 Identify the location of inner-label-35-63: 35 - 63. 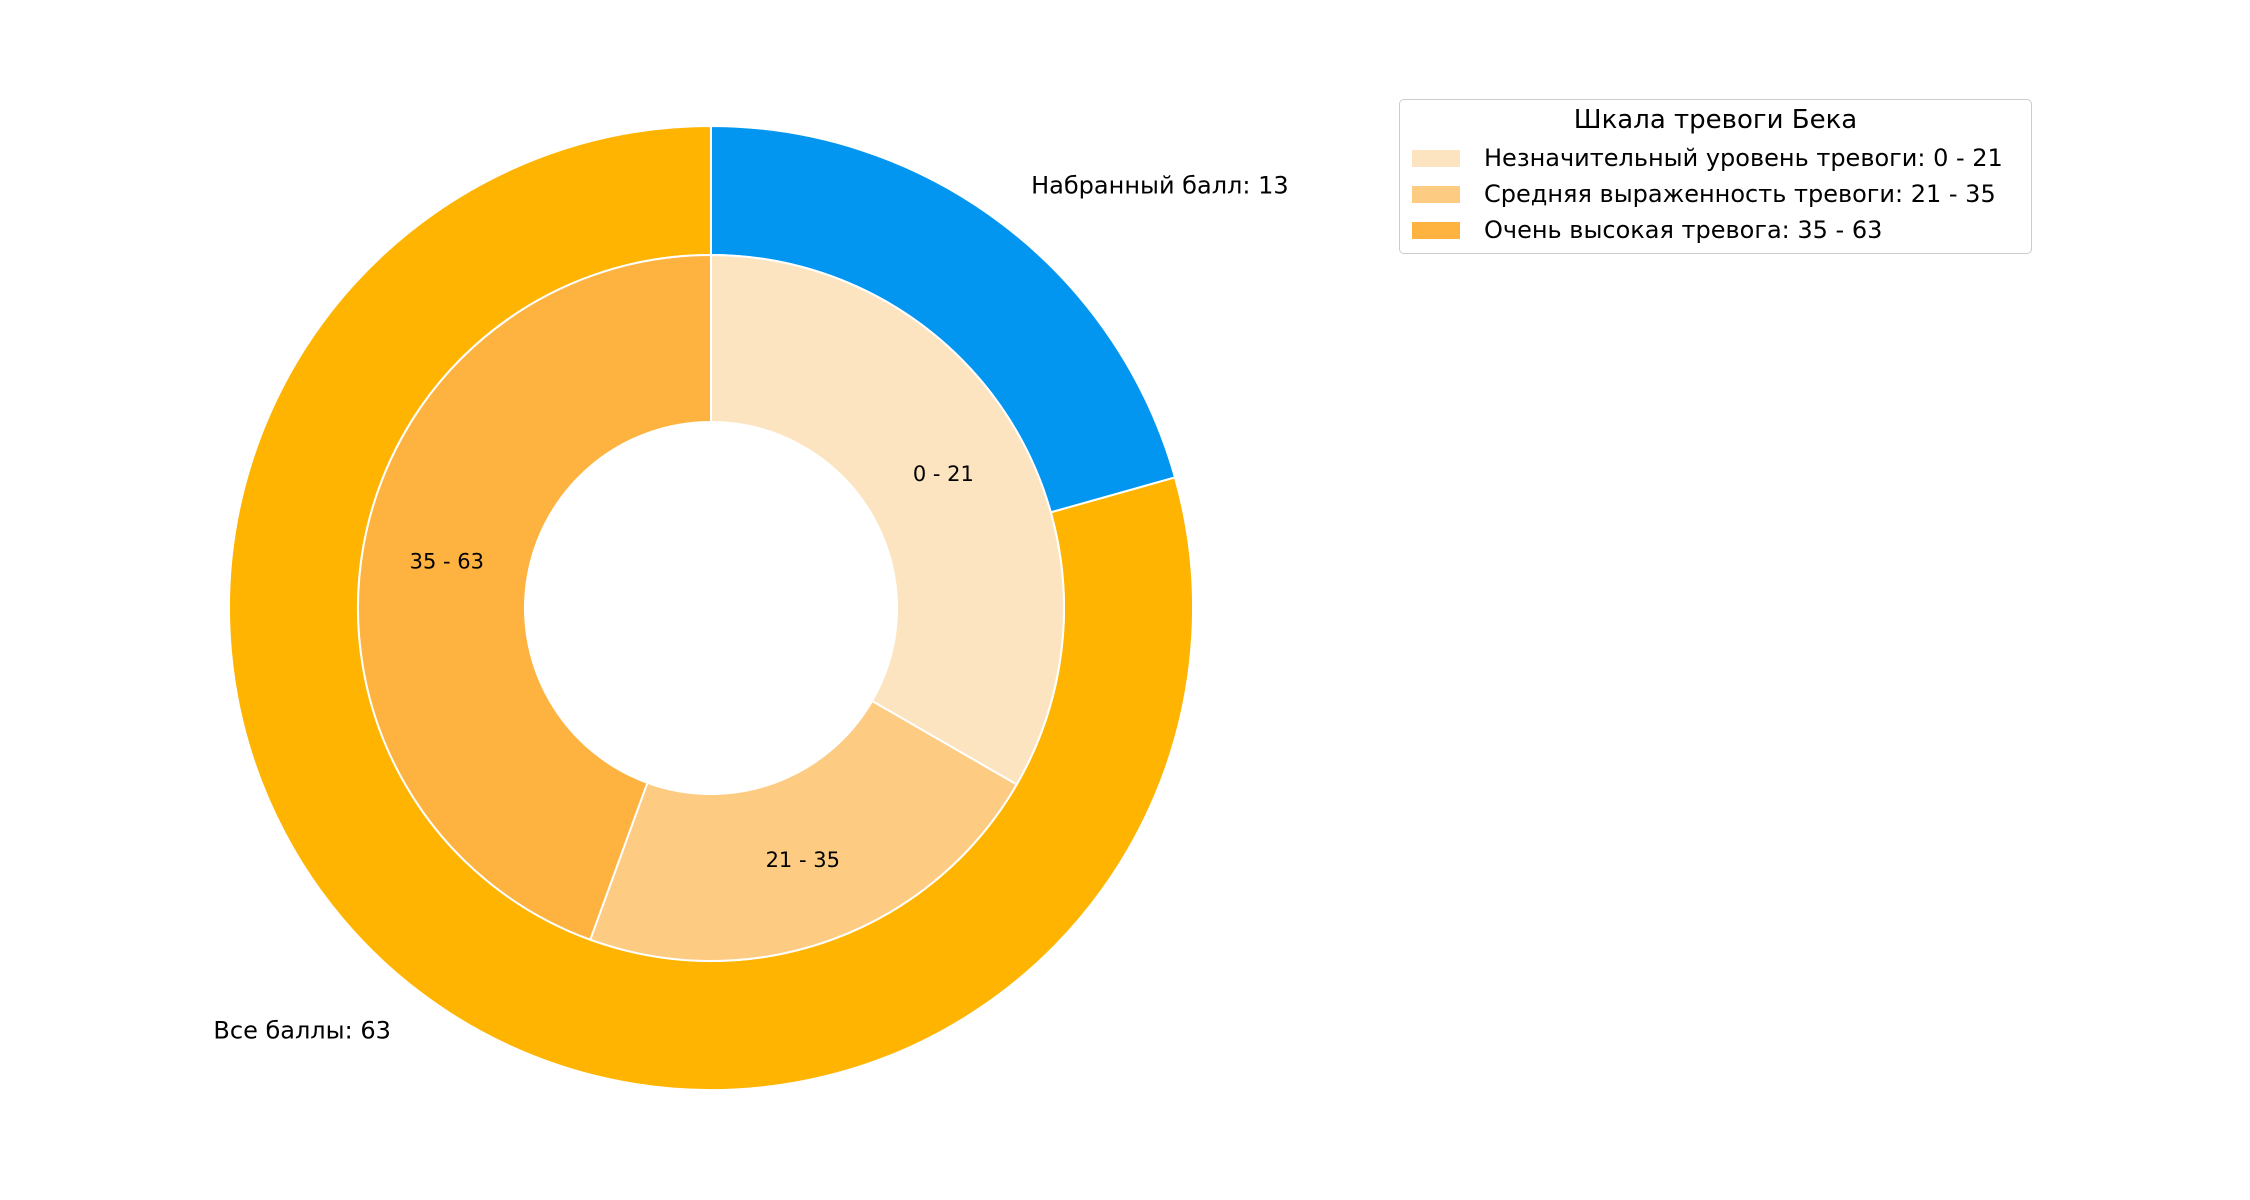
(447, 561).